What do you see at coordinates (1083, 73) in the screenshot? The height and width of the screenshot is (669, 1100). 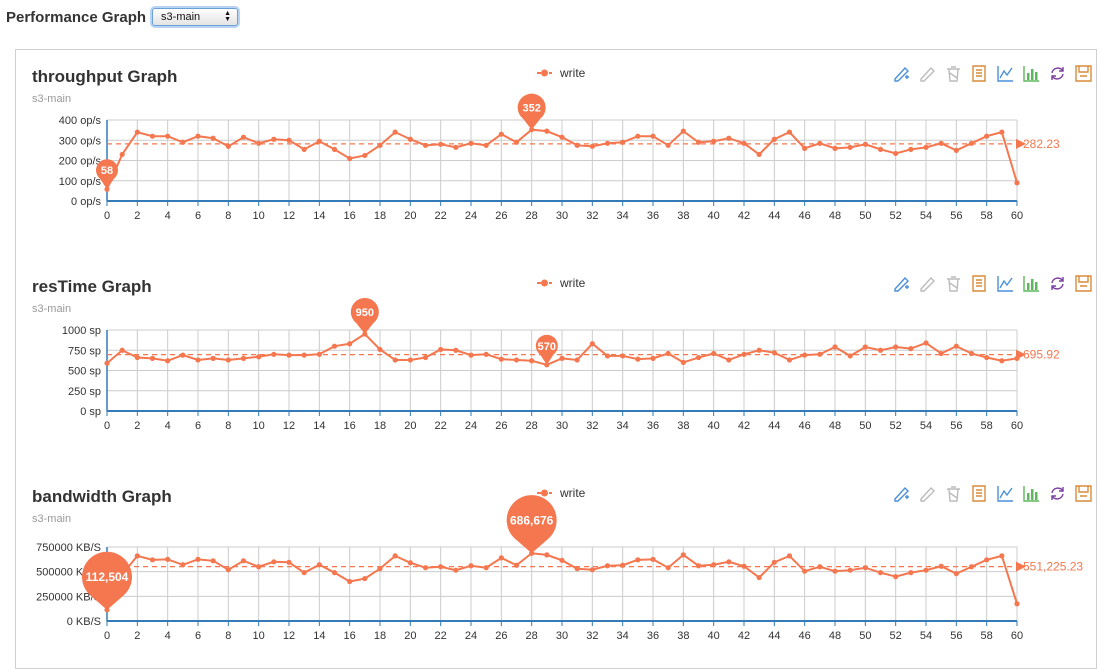 I see `save-image-icon` at bounding box center [1083, 73].